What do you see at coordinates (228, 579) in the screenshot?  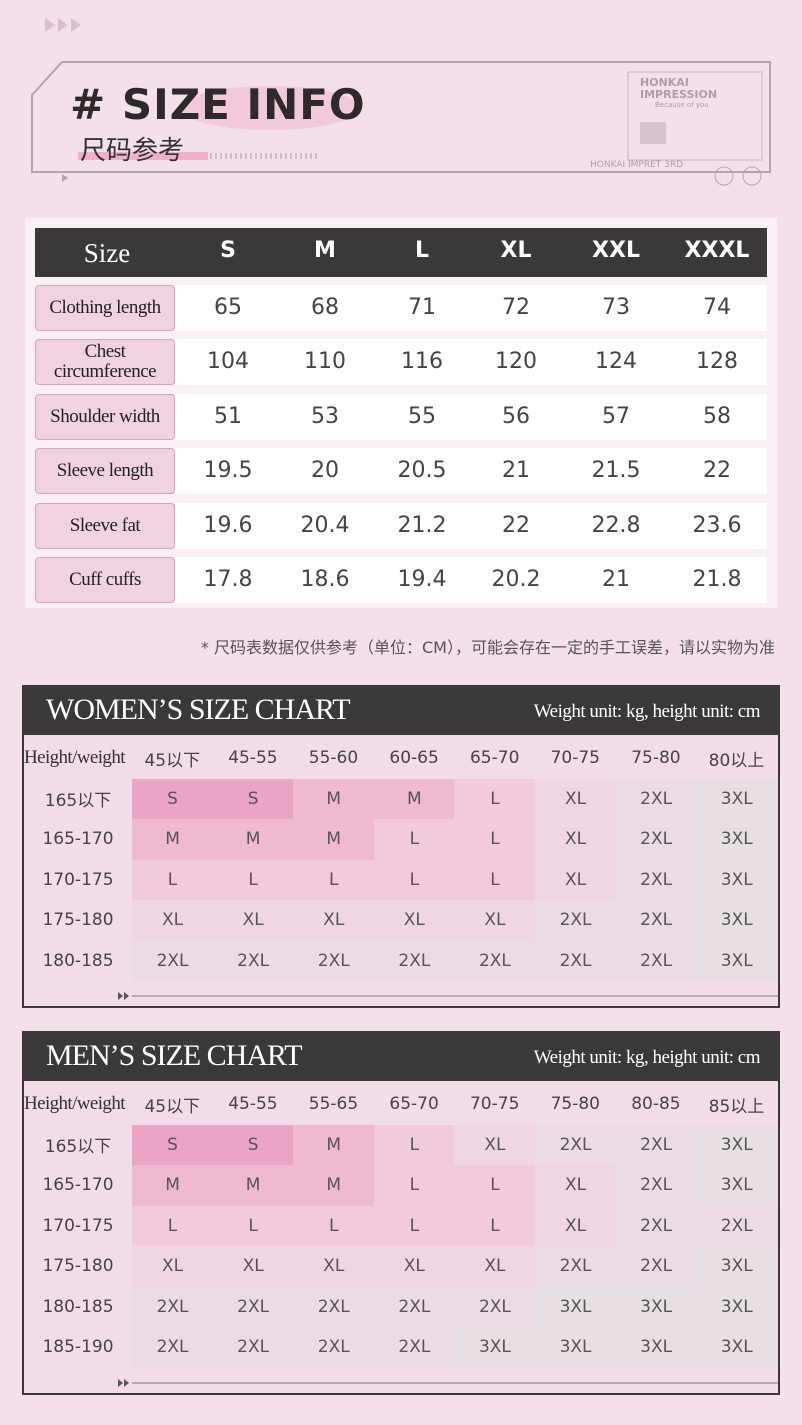 I see `cell-value: 17.8` at bounding box center [228, 579].